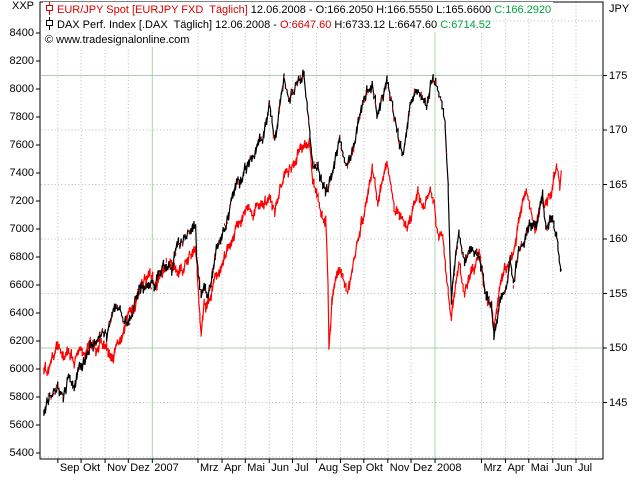  Describe the element at coordinates (449, 468) in the screenshot. I see `month-tick-label: 2008` at that location.